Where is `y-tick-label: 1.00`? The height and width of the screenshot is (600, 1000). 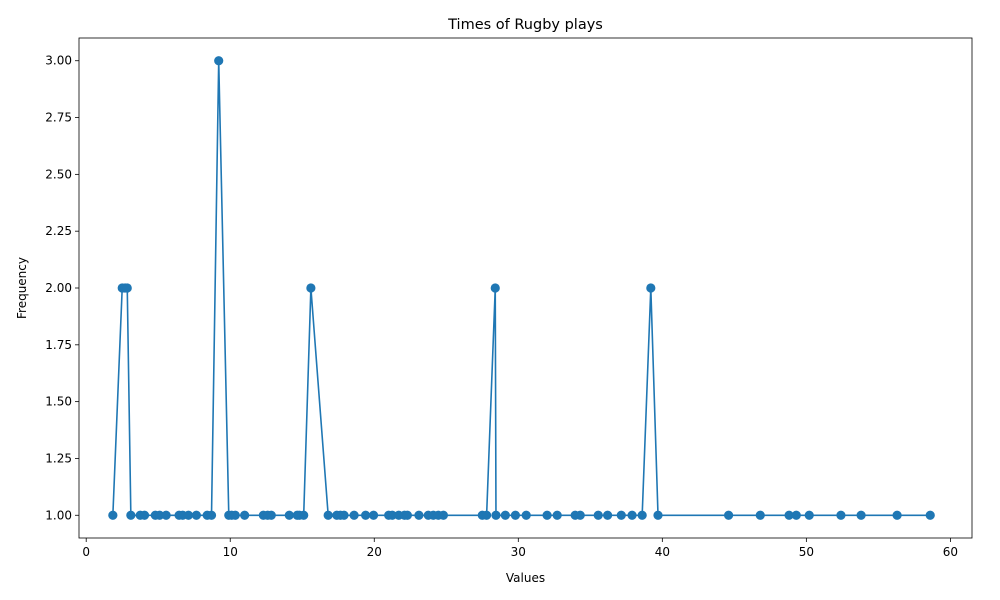
y-tick-label: 1.00 is located at coordinates (58, 515).